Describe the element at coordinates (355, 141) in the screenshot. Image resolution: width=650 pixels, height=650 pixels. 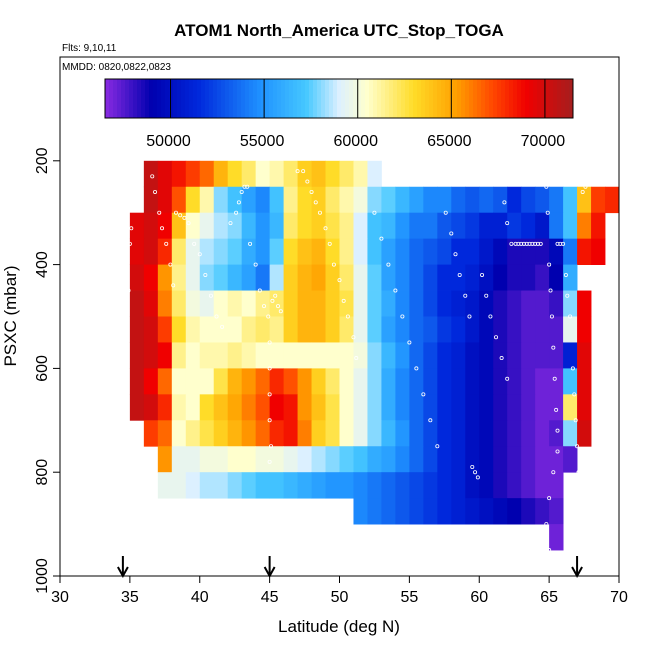
I see `colorbar-tick-label: 60000` at that location.